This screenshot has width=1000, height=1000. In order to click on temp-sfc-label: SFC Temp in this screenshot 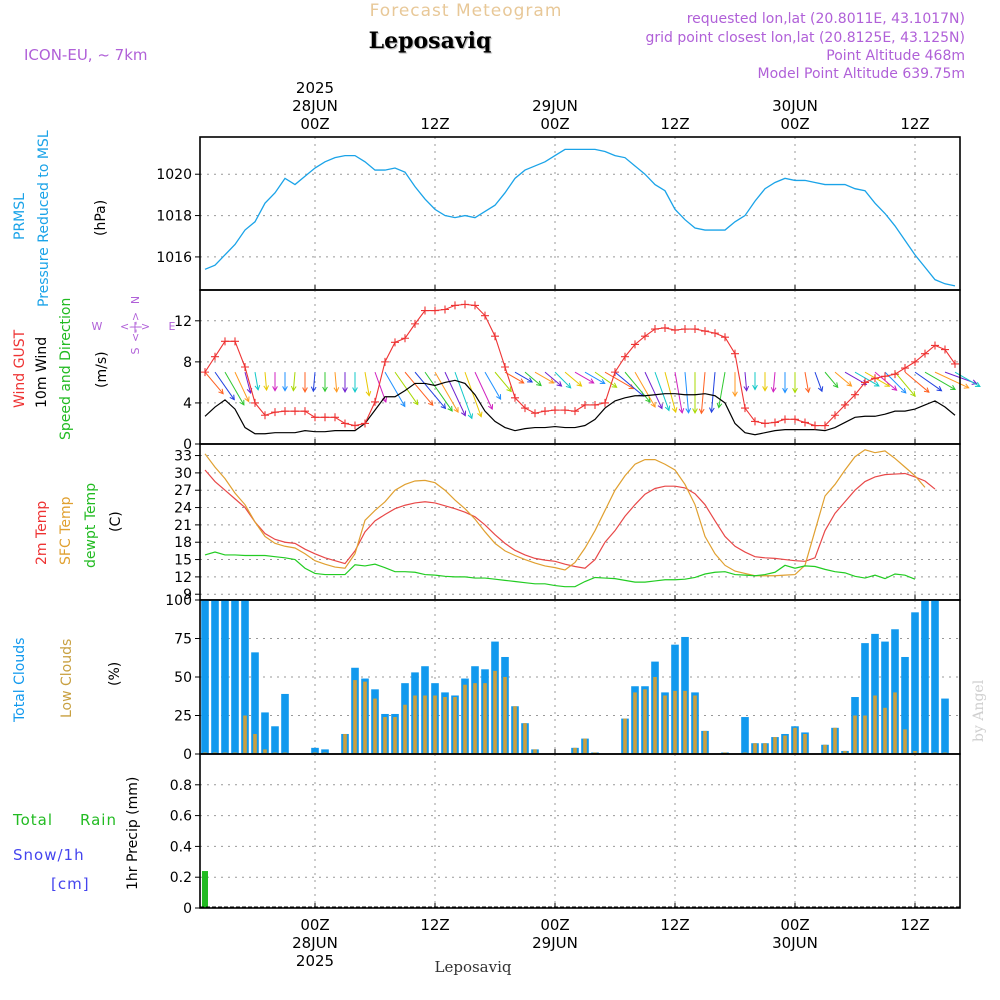, I will do `click(66, 530)`.